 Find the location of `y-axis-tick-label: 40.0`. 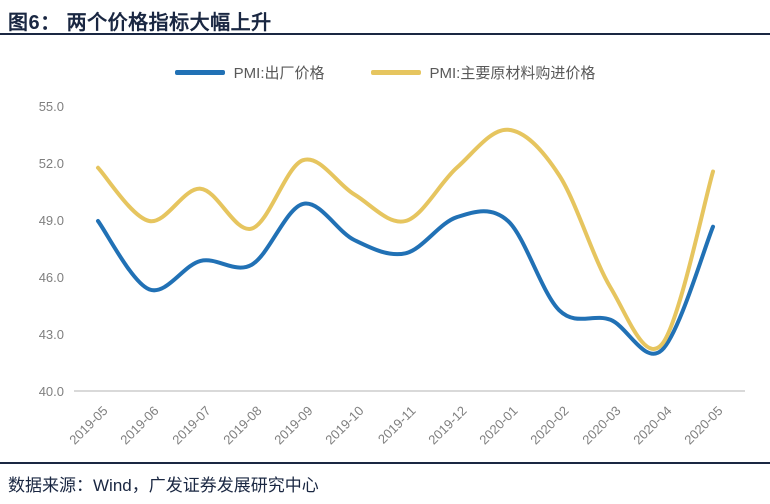

y-axis-tick-label: 40.0 is located at coordinates (51, 391).